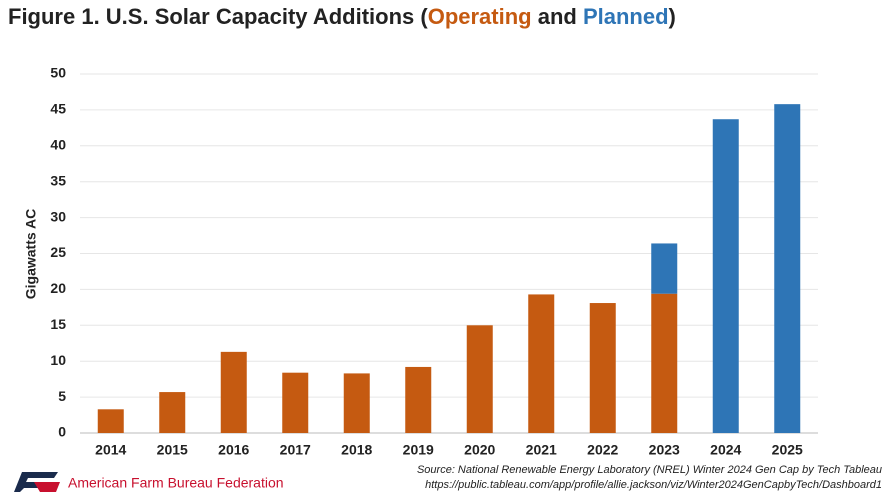 Image resolution: width=889 pixels, height=500 pixels. What do you see at coordinates (58, 73) in the screenshot?
I see `y-tick-label: 50` at bounding box center [58, 73].